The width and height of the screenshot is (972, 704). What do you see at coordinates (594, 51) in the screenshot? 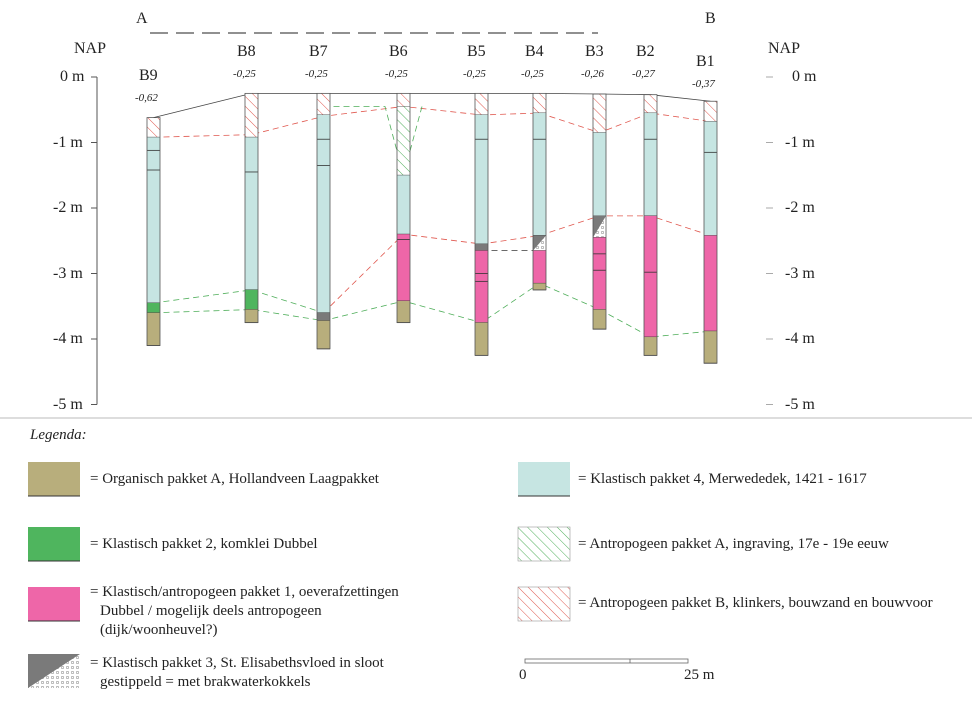
I see `borehole-name: B3` at bounding box center [594, 51].